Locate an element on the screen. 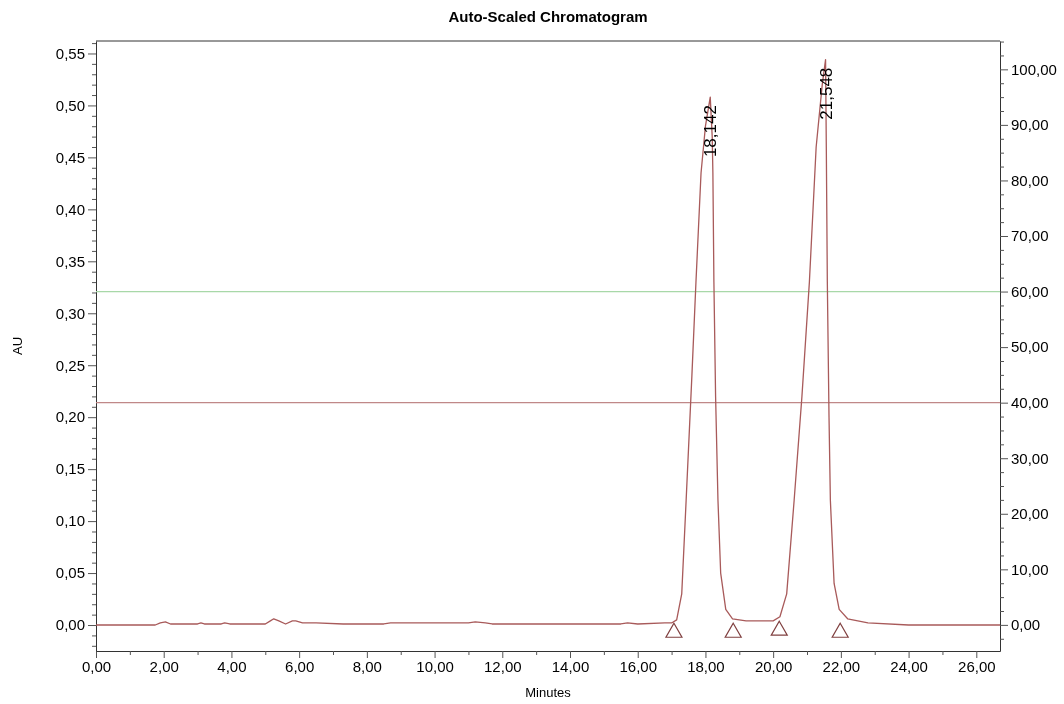 This screenshot has height=704, width=1064. y2-tick-label: 90,00 is located at coordinates (1030, 125).